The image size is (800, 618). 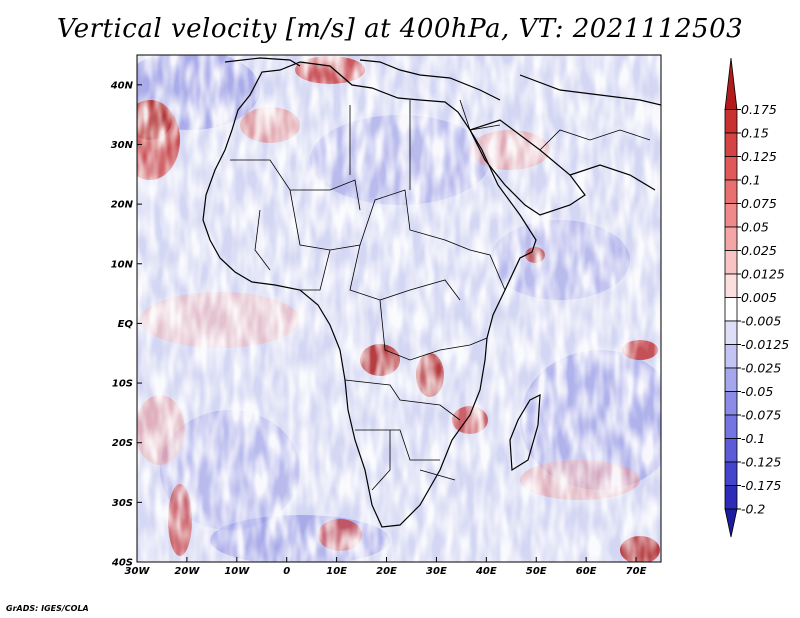 I want to click on colorbar-label: 0.175, so click(x=759, y=109).